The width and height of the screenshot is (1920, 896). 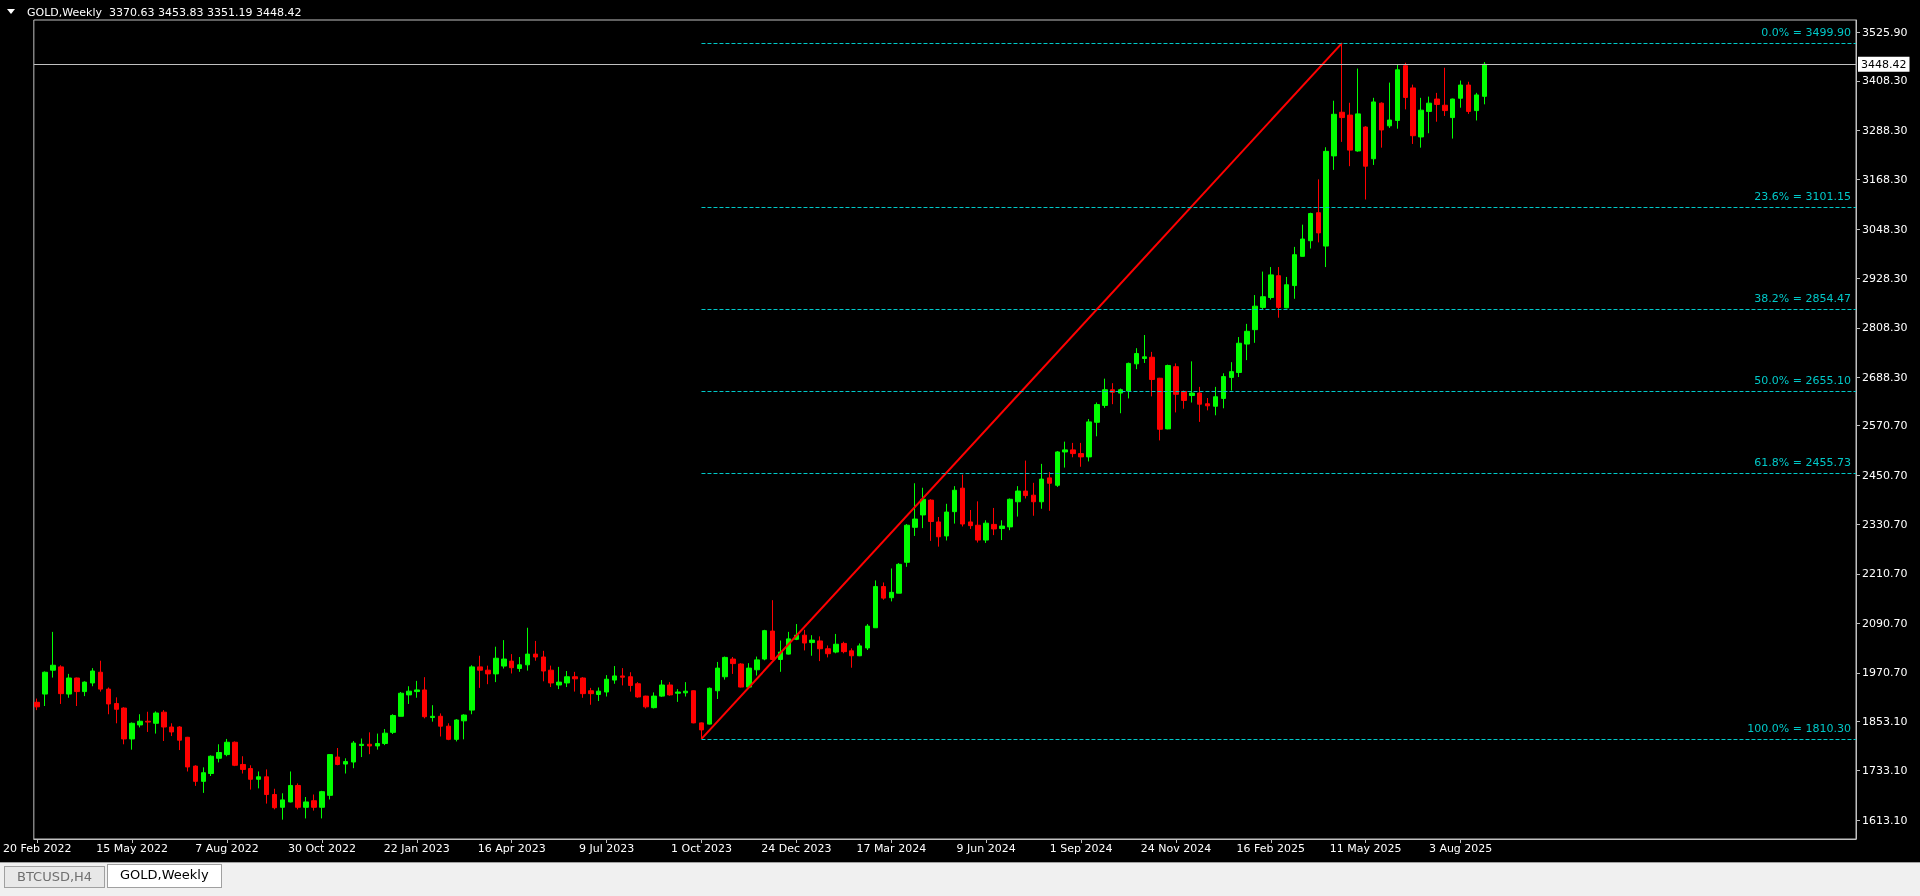 What do you see at coordinates (1802, 380) in the screenshot?
I see `ref-line-label: 50.0% = 2655.10` at bounding box center [1802, 380].